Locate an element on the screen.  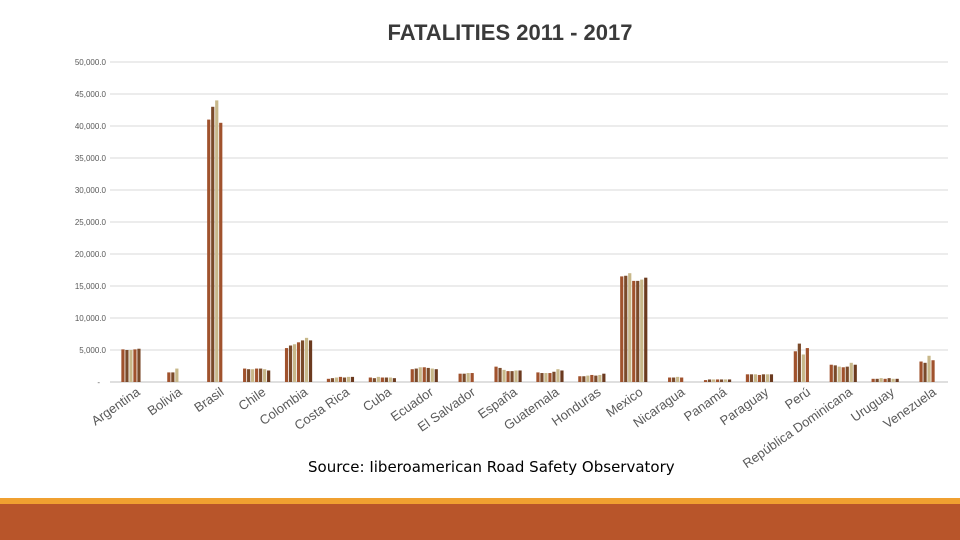
footer-band is located at coordinates (480, 519).